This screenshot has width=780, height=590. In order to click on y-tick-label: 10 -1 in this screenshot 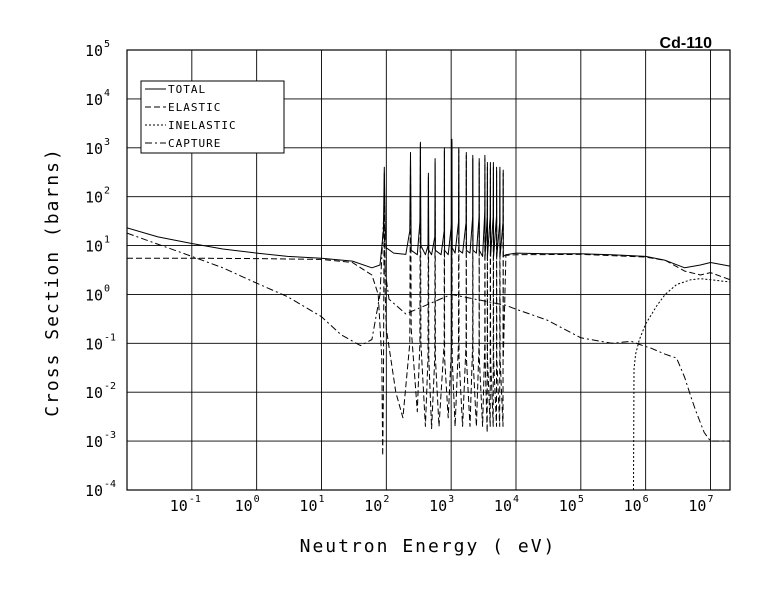, I will do `click(100, 342)`.